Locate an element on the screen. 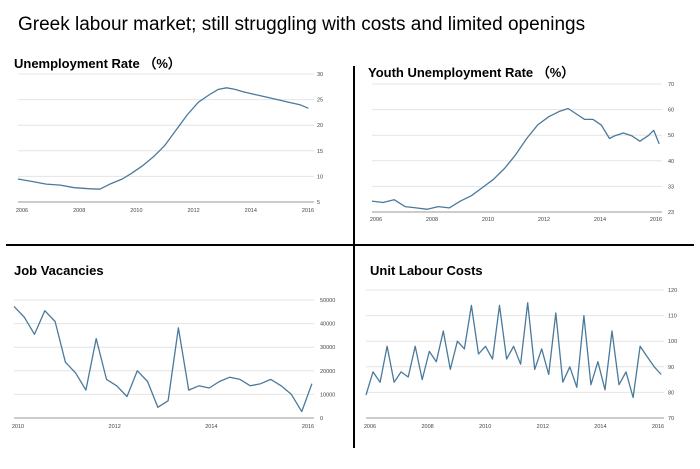  y-tick-label: 100 is located at coordinates (672, 342).